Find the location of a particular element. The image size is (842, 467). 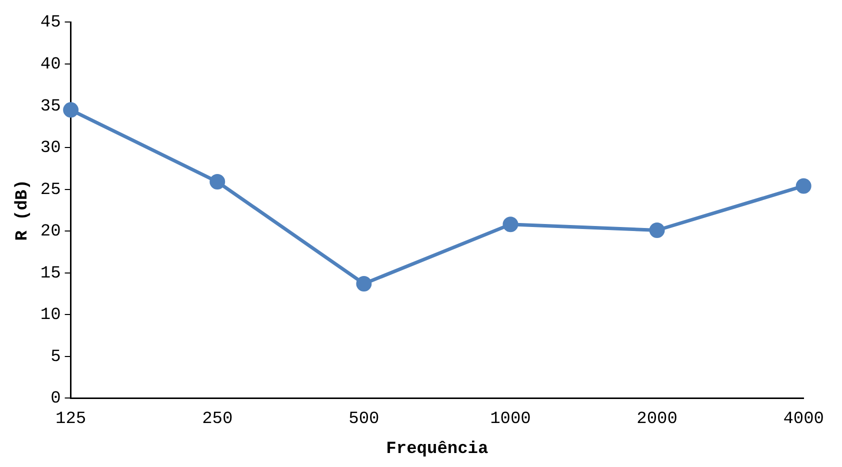

y-tick-label: 5 is located at coordinates (55, 357).